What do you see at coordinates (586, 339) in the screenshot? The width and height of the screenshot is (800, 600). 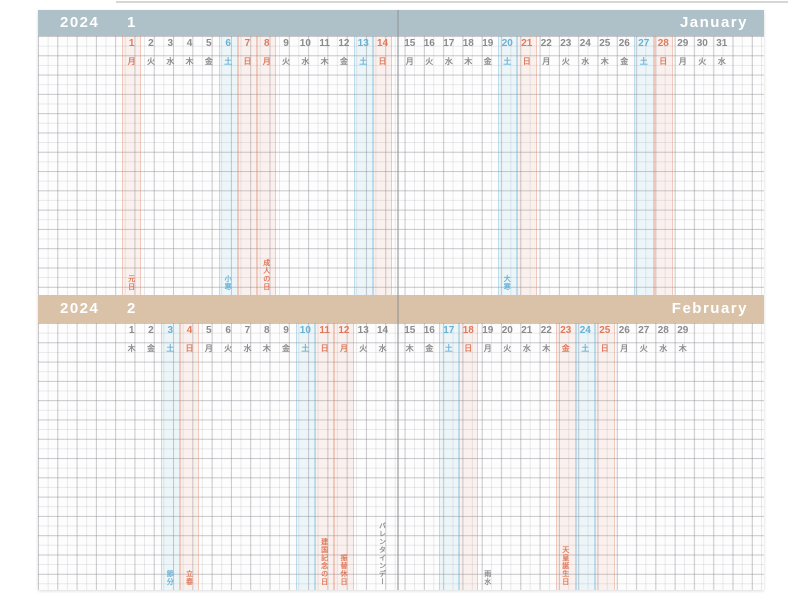 I see `day-cell: 24 土` at bounding box center [586, 339].